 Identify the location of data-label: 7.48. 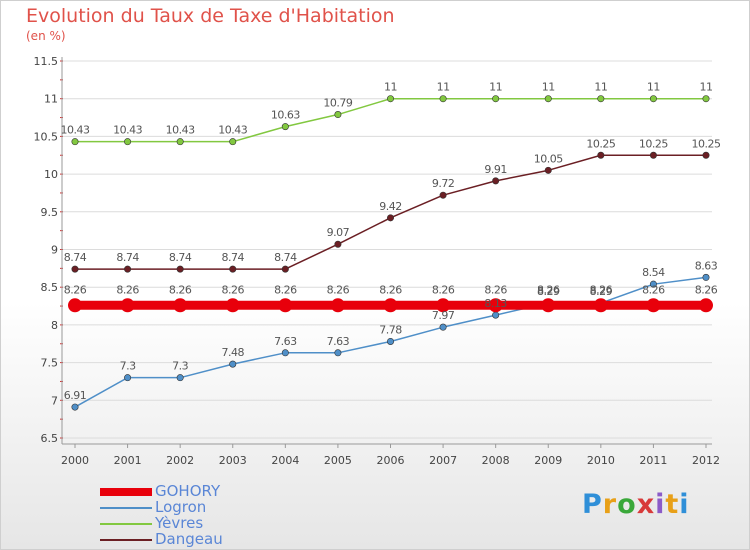
(233, 352).